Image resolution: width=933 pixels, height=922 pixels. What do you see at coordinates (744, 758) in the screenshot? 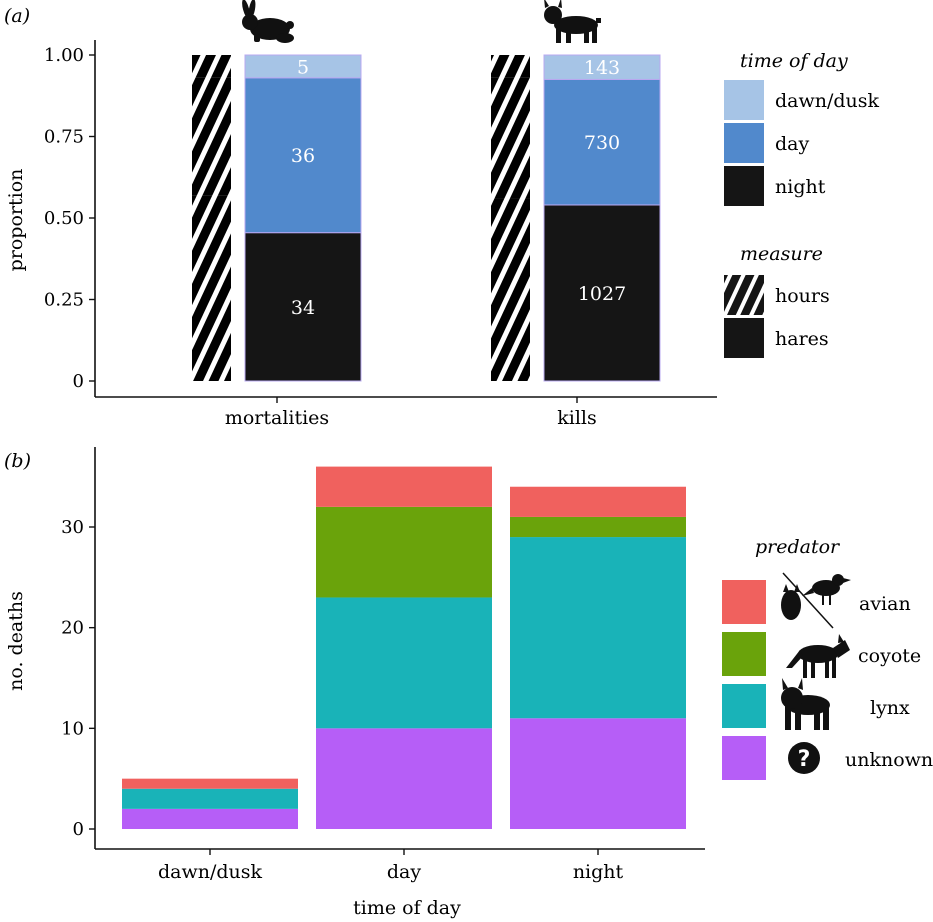
I see `legend-swatch-unknown` at bounding box center [744, 758].